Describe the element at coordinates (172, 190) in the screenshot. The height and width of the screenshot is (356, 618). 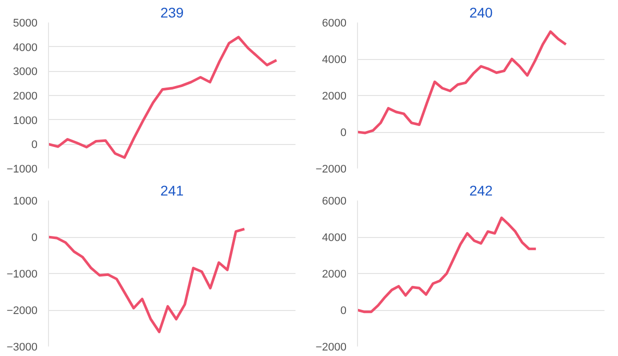
I see `chart-title: 241` at that location.